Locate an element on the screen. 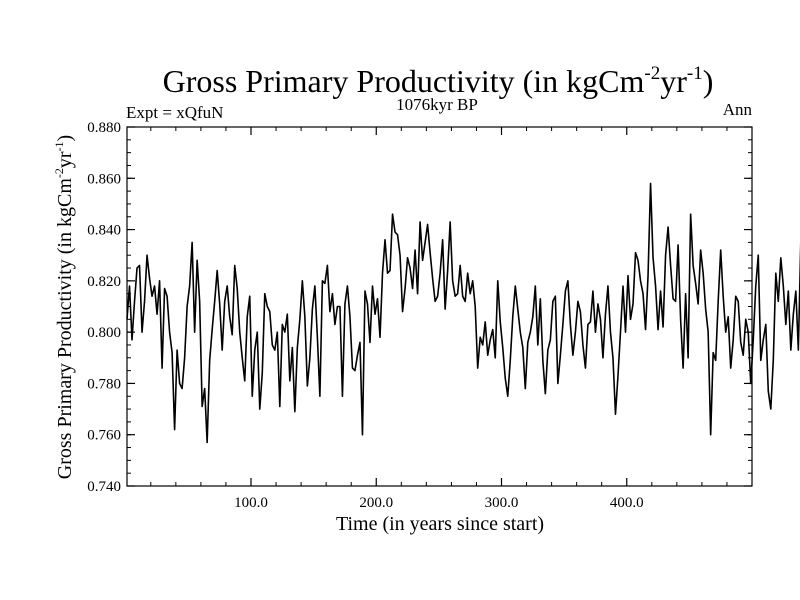 This screenshot has width=800, height=600. chart-title-sup1: -2 is located at coordinates (652, 73).